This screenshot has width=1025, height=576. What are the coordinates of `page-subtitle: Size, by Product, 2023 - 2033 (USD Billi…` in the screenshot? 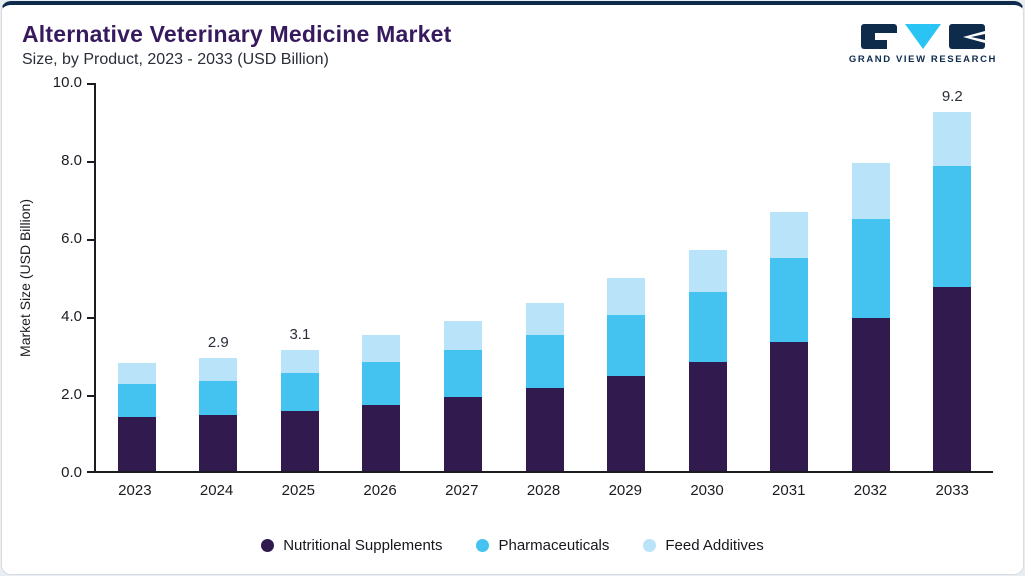 It's located at (175, 59).